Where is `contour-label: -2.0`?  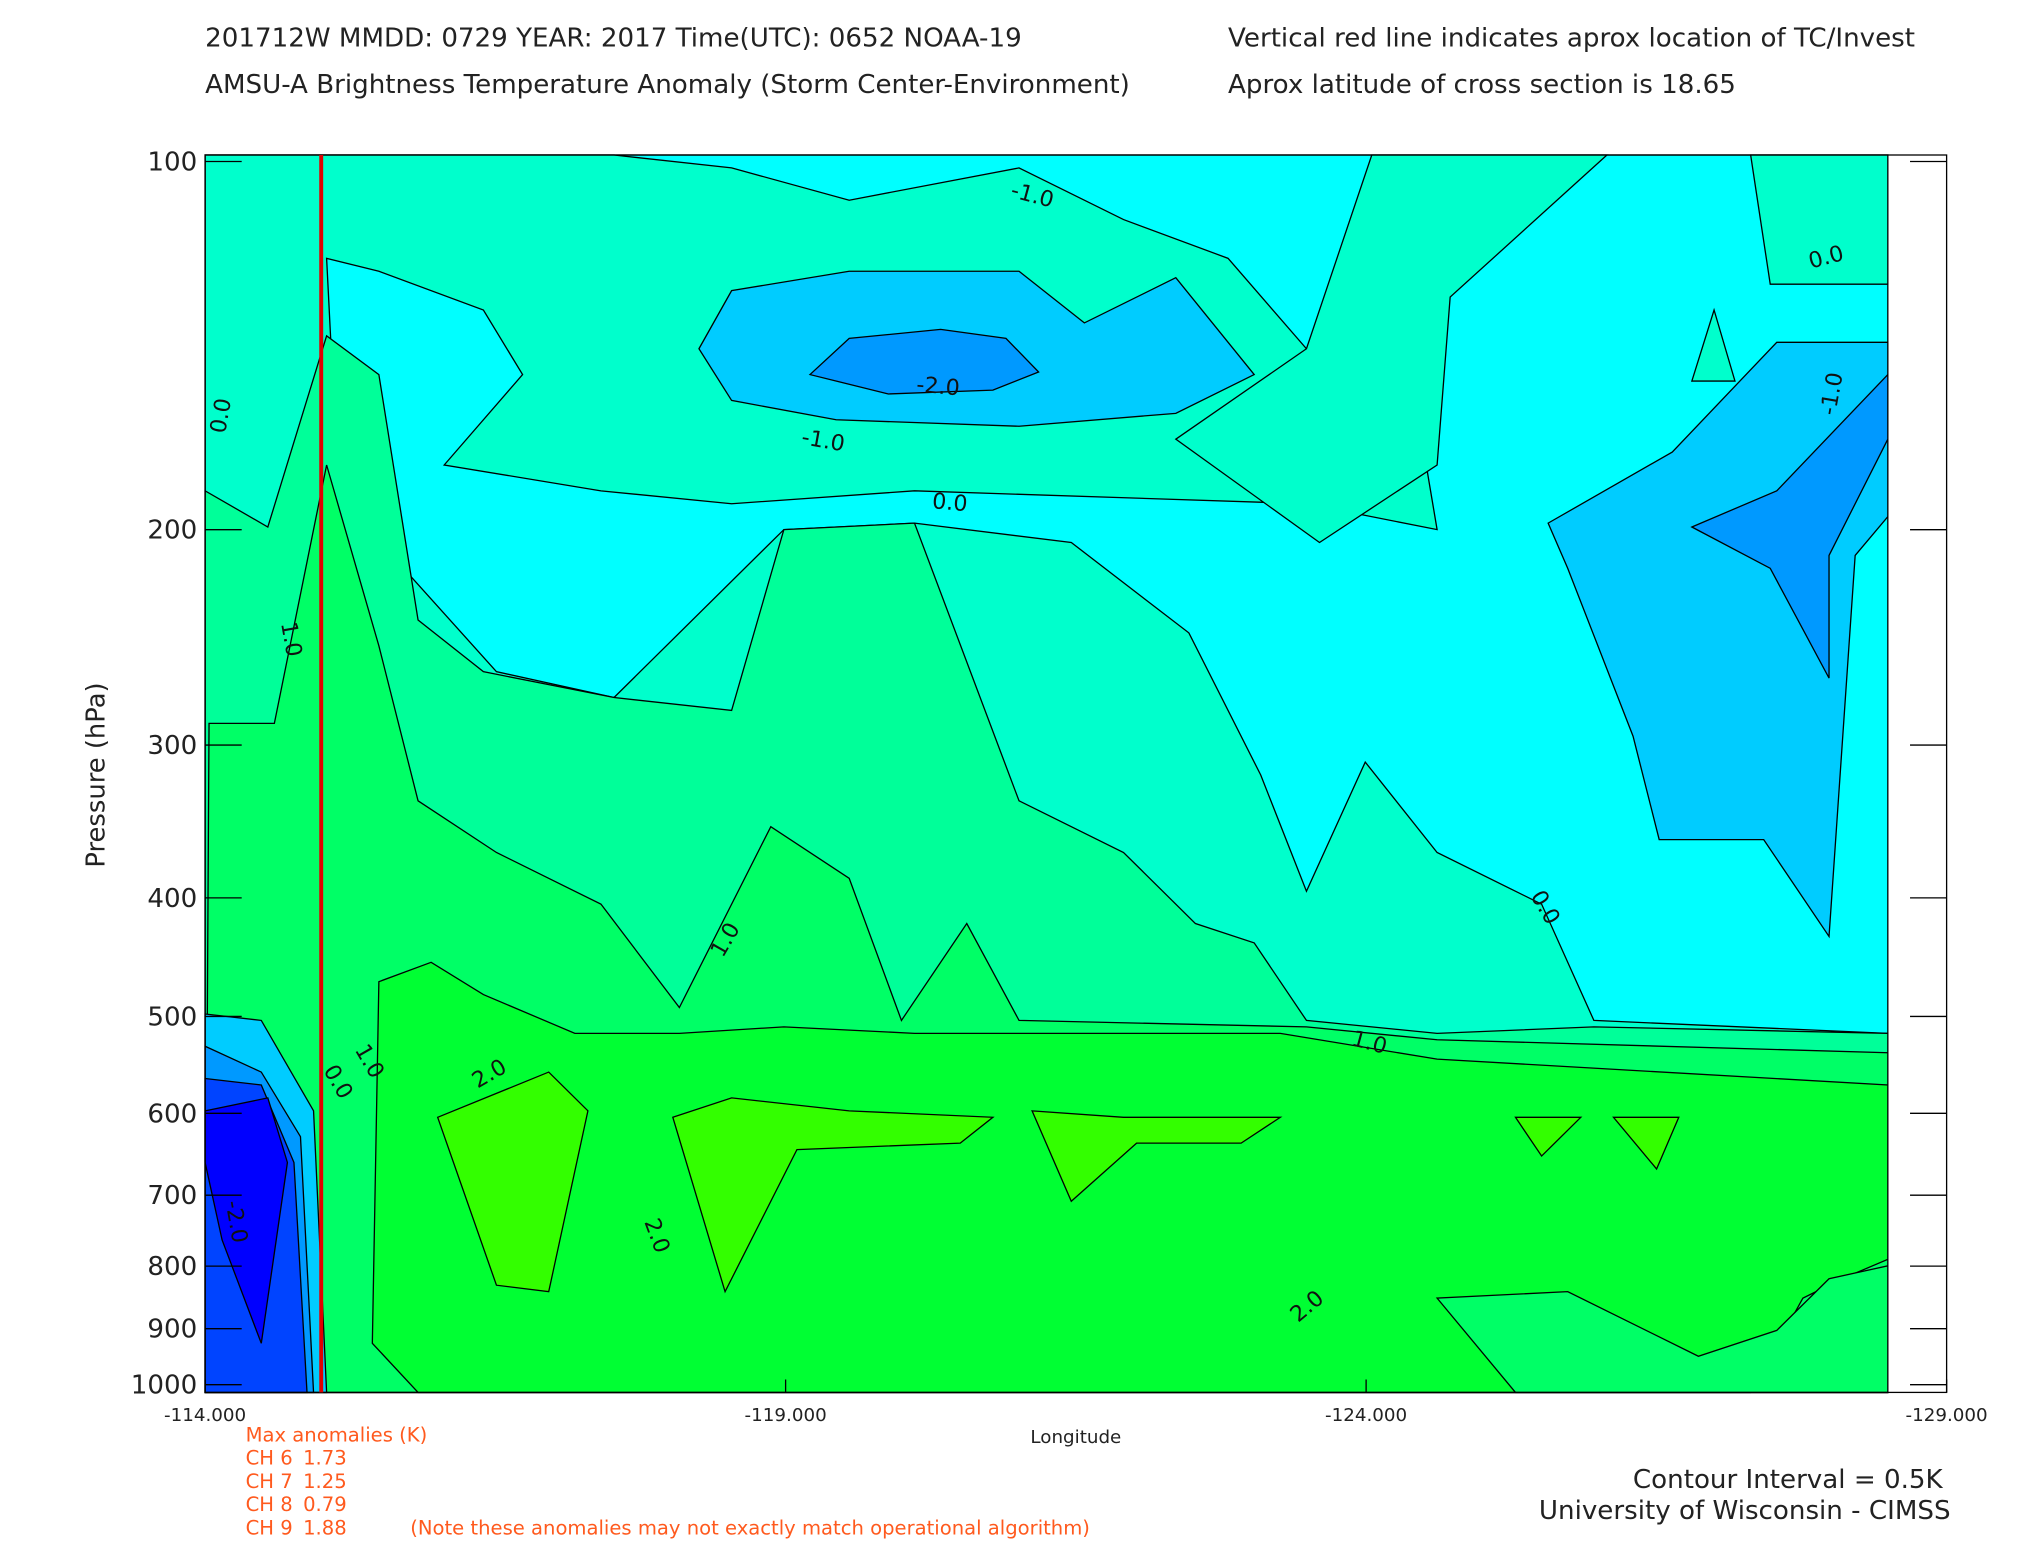
contour-label: -2.0 is located at coordinates (937, 387).